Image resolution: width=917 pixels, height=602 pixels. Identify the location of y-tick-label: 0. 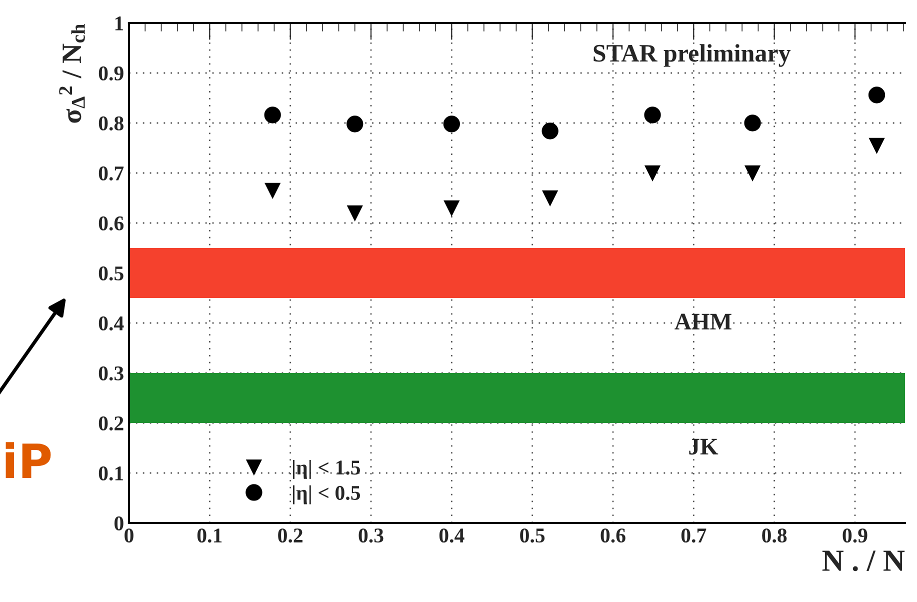
(119, 523).